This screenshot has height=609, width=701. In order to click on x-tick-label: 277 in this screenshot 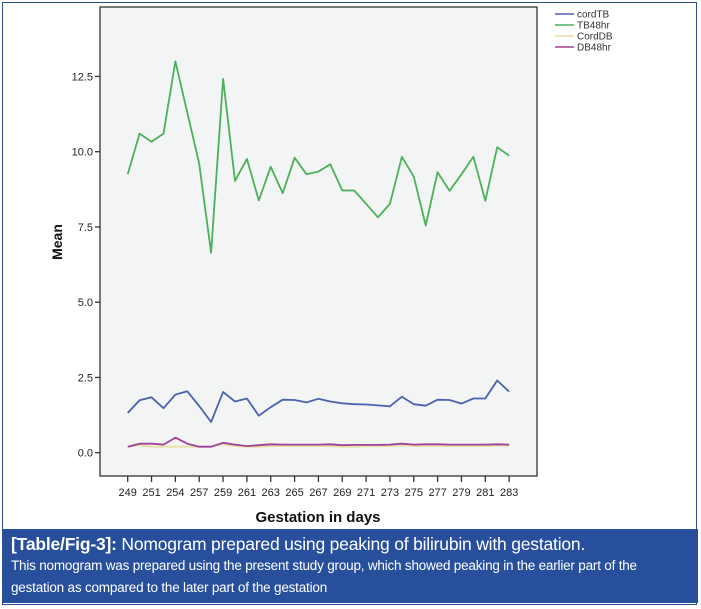, I will do `click(437, 493)`.